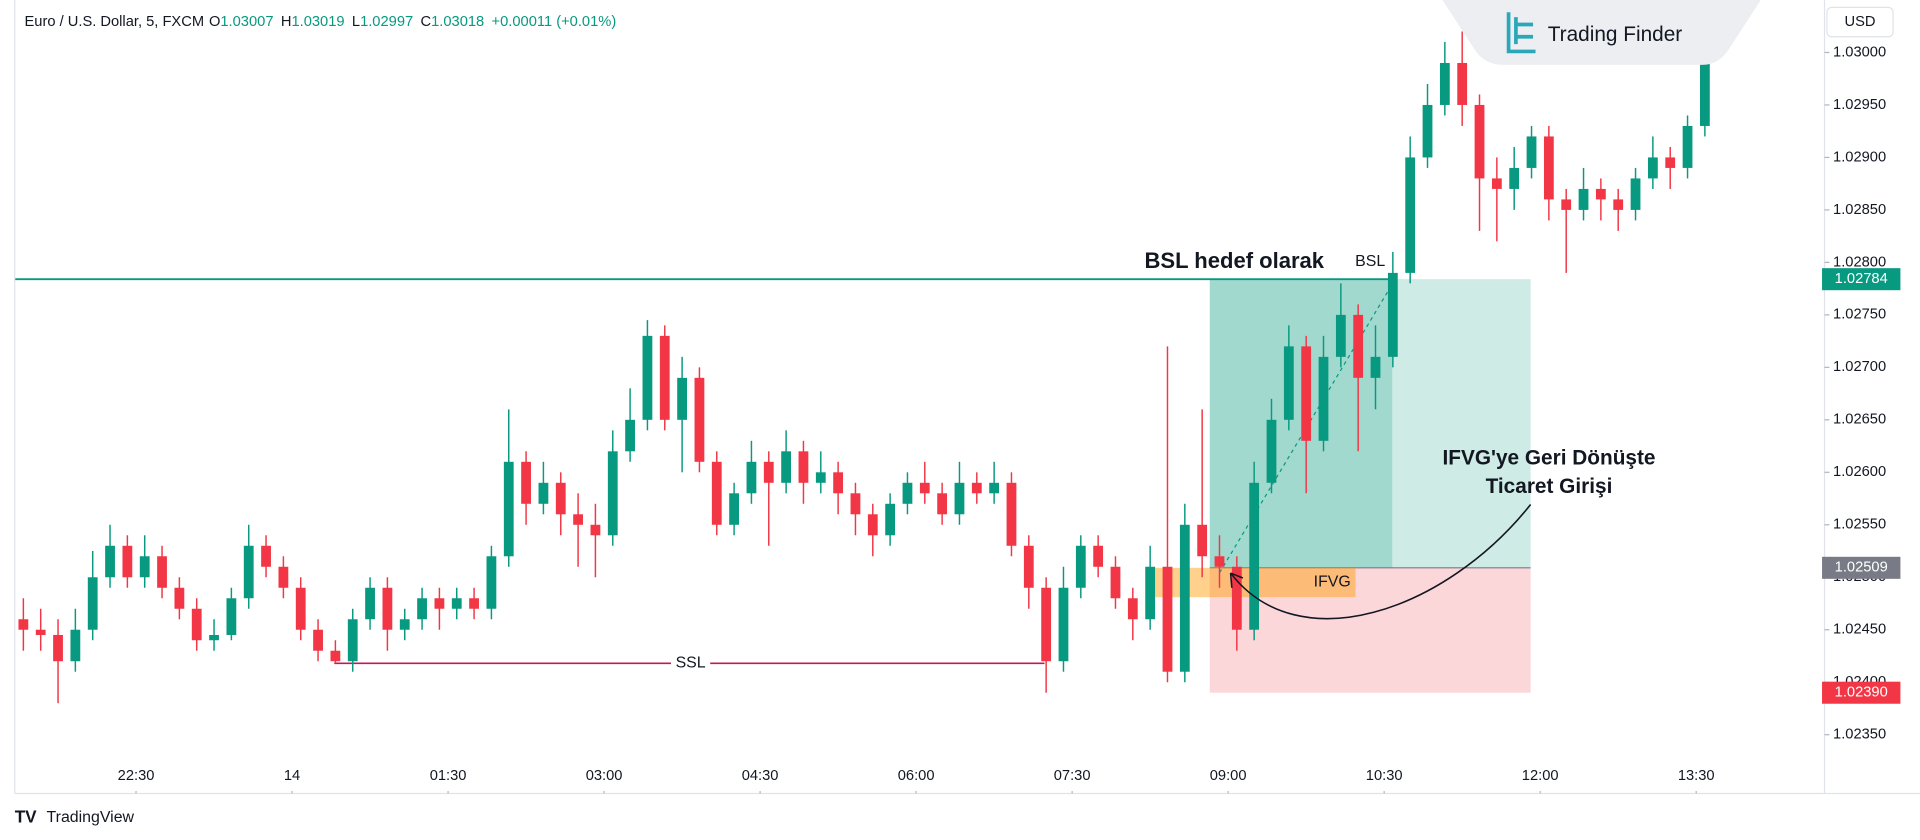 The width and height of the screenshot is (1920, 840). I want to click on o-key: O, so click(214, 22).